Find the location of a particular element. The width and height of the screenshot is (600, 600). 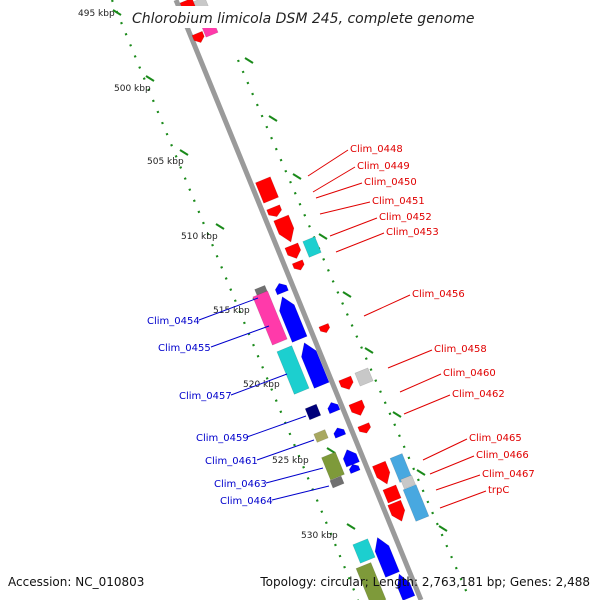

gene-clim0465 is located at coordinates (381, 472).